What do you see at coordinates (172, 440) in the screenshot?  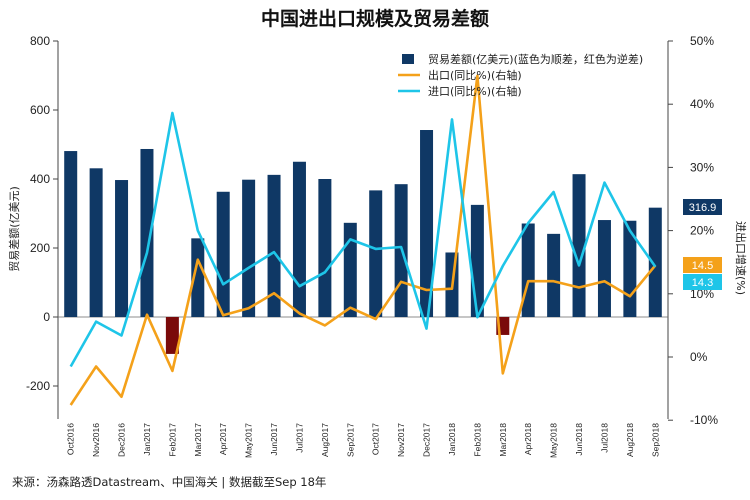 I see `x-tick-label: Feb2017` at bounding box center [172, 440].